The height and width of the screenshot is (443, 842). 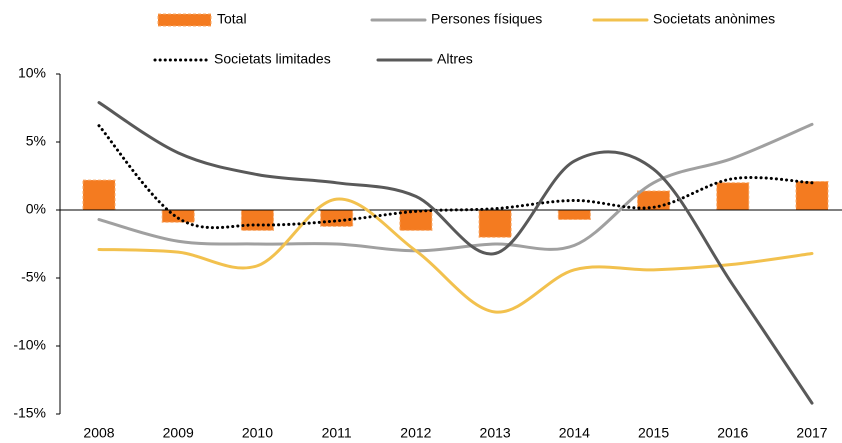 I want to click on legend-label: Altres, so click(x=455, y=59).